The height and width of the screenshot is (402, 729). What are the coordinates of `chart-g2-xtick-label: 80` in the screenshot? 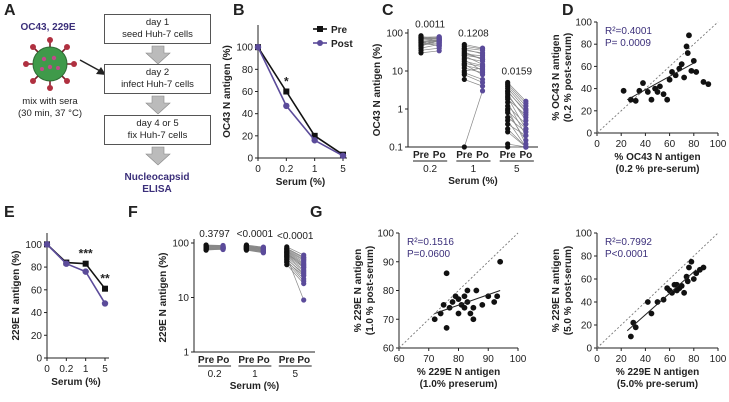 It's located at (694, 359).